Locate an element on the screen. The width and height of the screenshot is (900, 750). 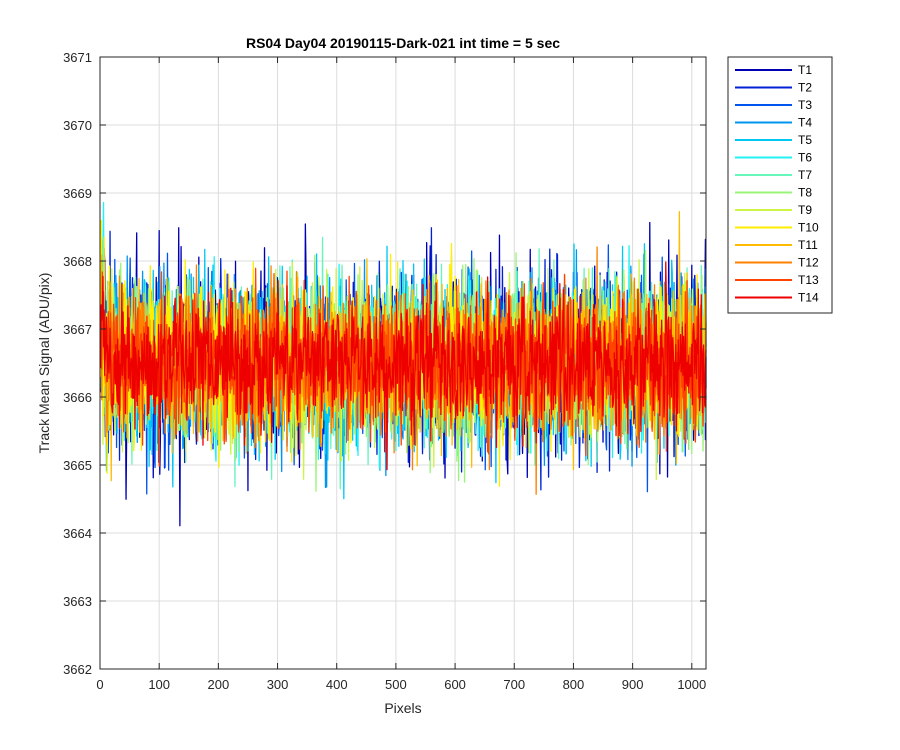
y-tick-label: 3664 is located at coordinates (77, 533).